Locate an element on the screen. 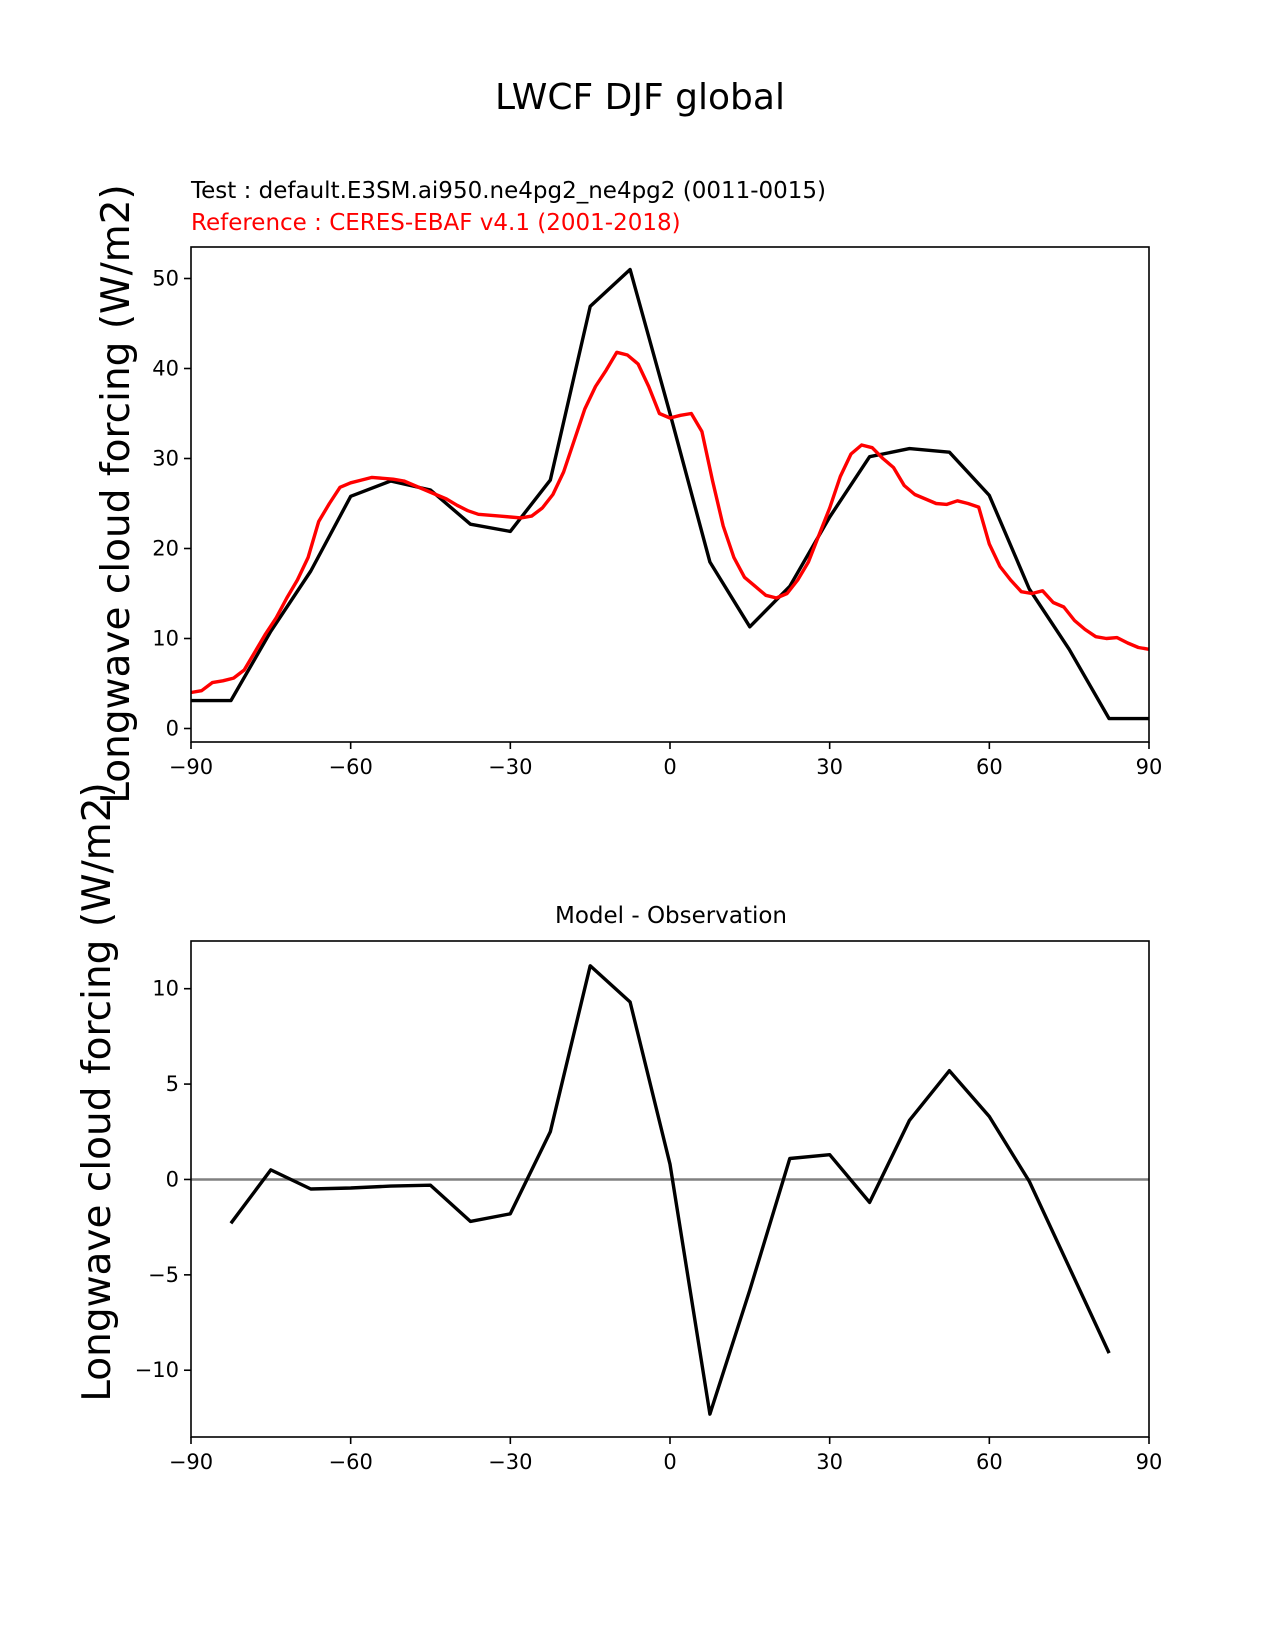 This screenshot has width=1275, height=1650. y-tick-label: 30 is located at coordinates (165, 459).